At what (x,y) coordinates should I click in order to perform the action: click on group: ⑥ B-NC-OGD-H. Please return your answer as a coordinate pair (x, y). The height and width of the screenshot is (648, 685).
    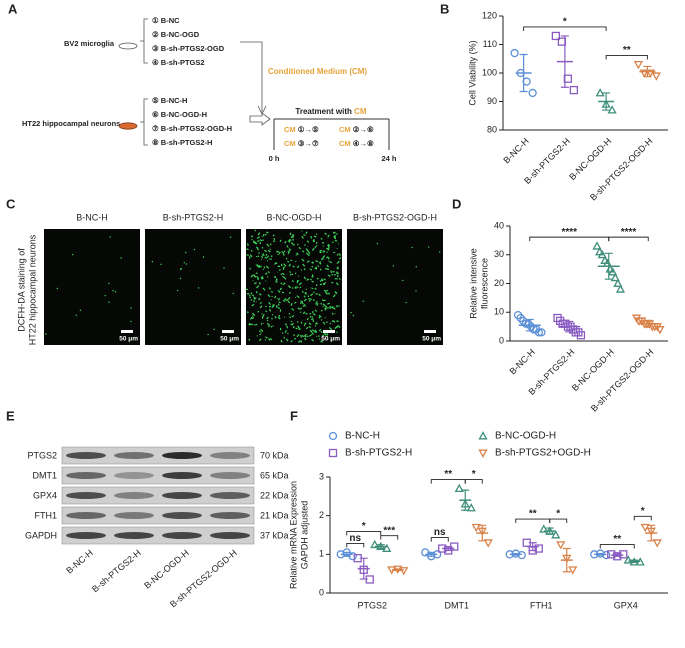
    Looking at the image, I should click on (179, 114).